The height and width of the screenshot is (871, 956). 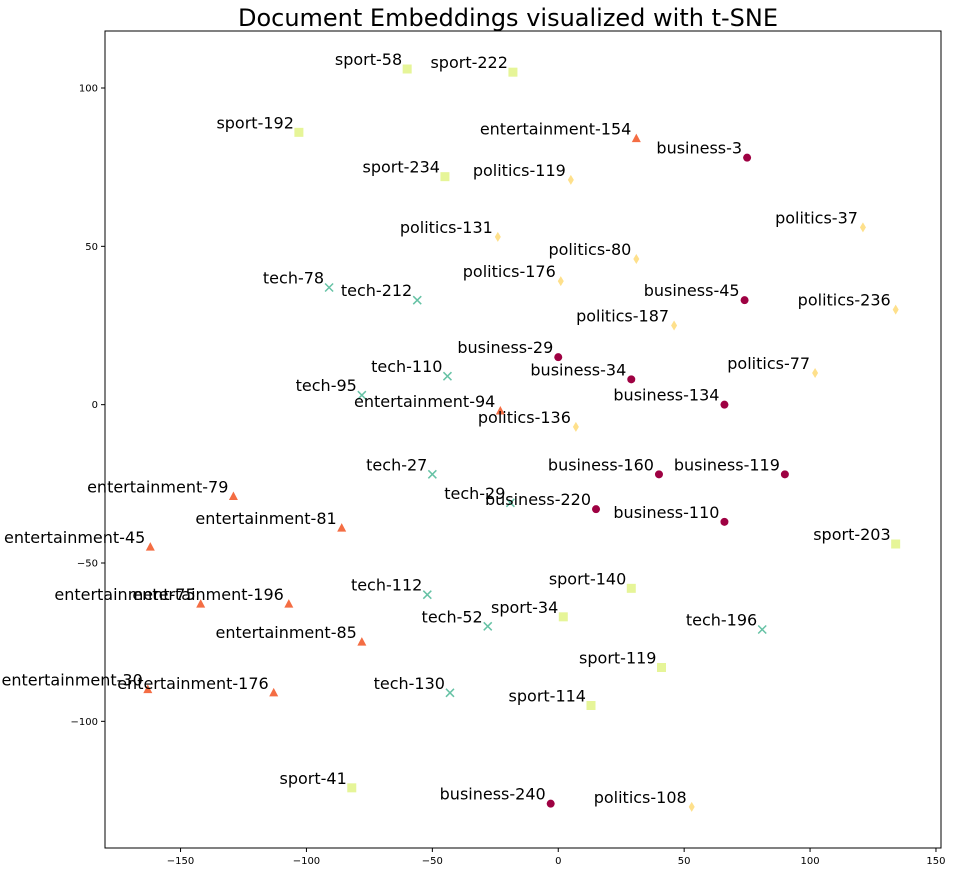 I want to click on point-label: politics-119, so click(x=519, y=170).